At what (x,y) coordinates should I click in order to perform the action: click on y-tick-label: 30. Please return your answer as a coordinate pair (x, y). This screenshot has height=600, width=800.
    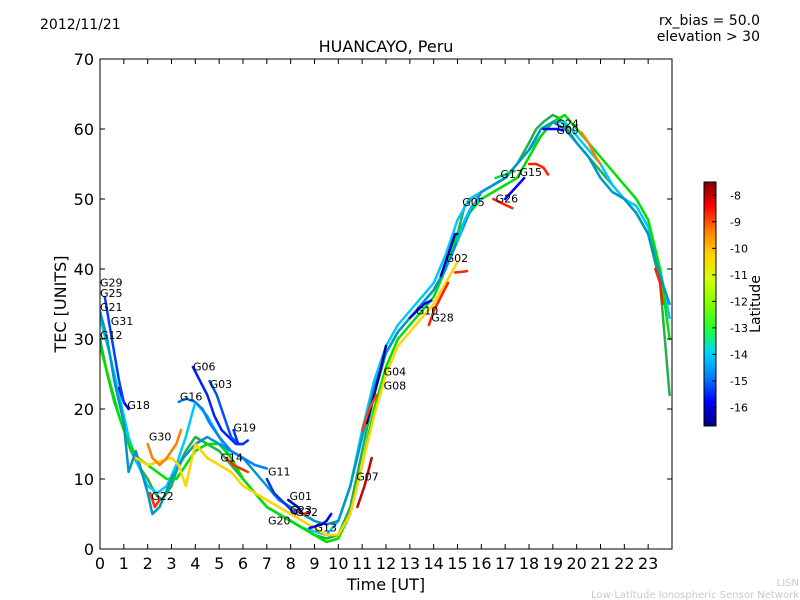
    Looking at the image, I should click on (84, 339).